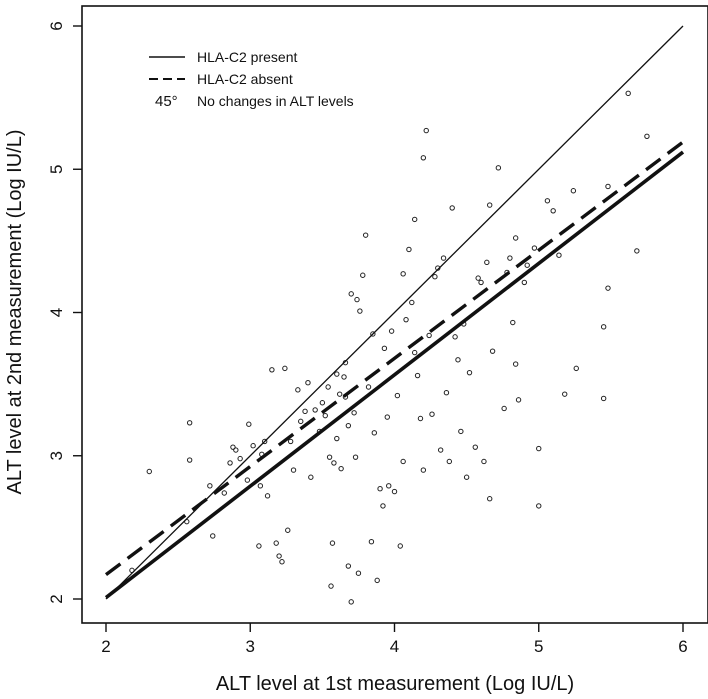 This screenshot has height=699, width=708. Describe the element at coordinates (15, 312) in the screenshot. I see `y-axis-title: ALT level at 2nd measurement (Log IU/L)` at that location.